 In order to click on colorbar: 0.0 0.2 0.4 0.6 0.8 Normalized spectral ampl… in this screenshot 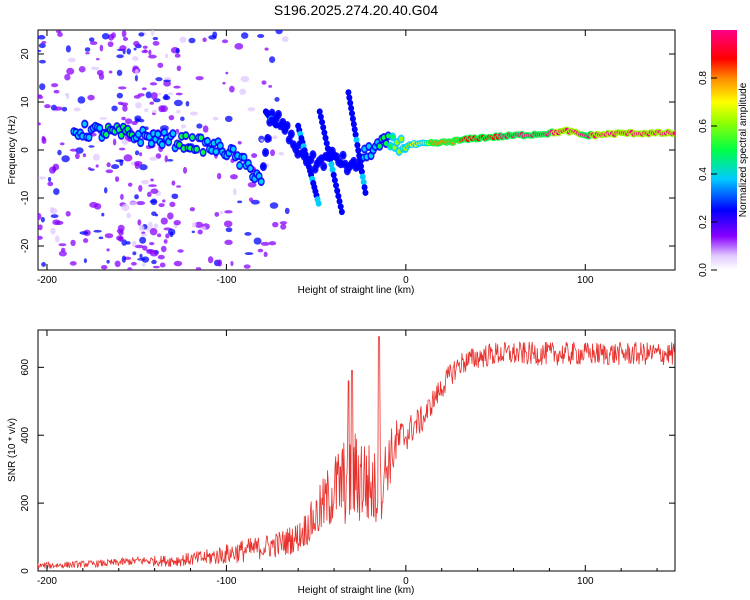, I will do `click(723, 153)`.